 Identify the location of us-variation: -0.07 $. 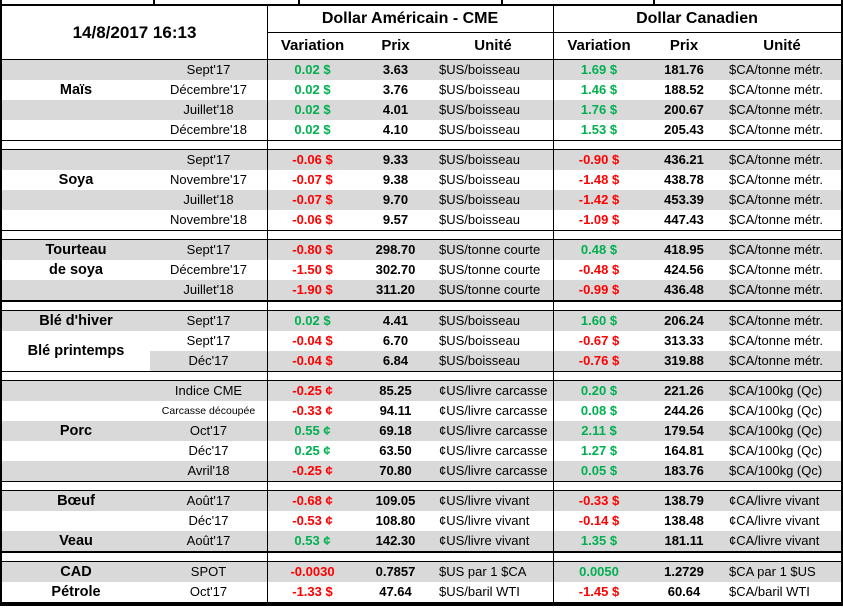
(312, 199).